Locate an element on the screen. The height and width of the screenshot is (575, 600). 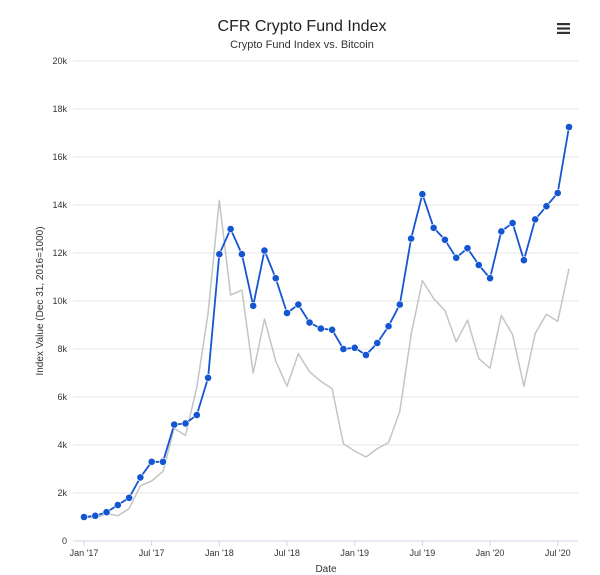
hamburger-menu-icon is located at coordinates (563, 28).